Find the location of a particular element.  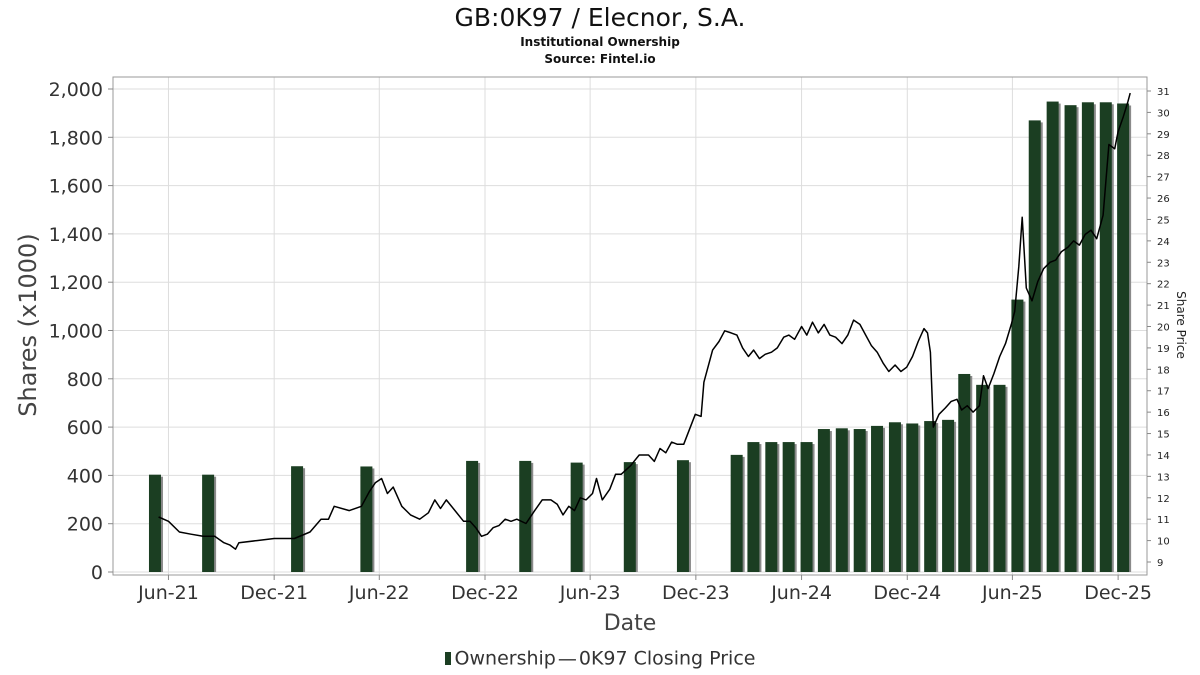

x-tick-label: Jun-22 is located at coordinates (379, 593).